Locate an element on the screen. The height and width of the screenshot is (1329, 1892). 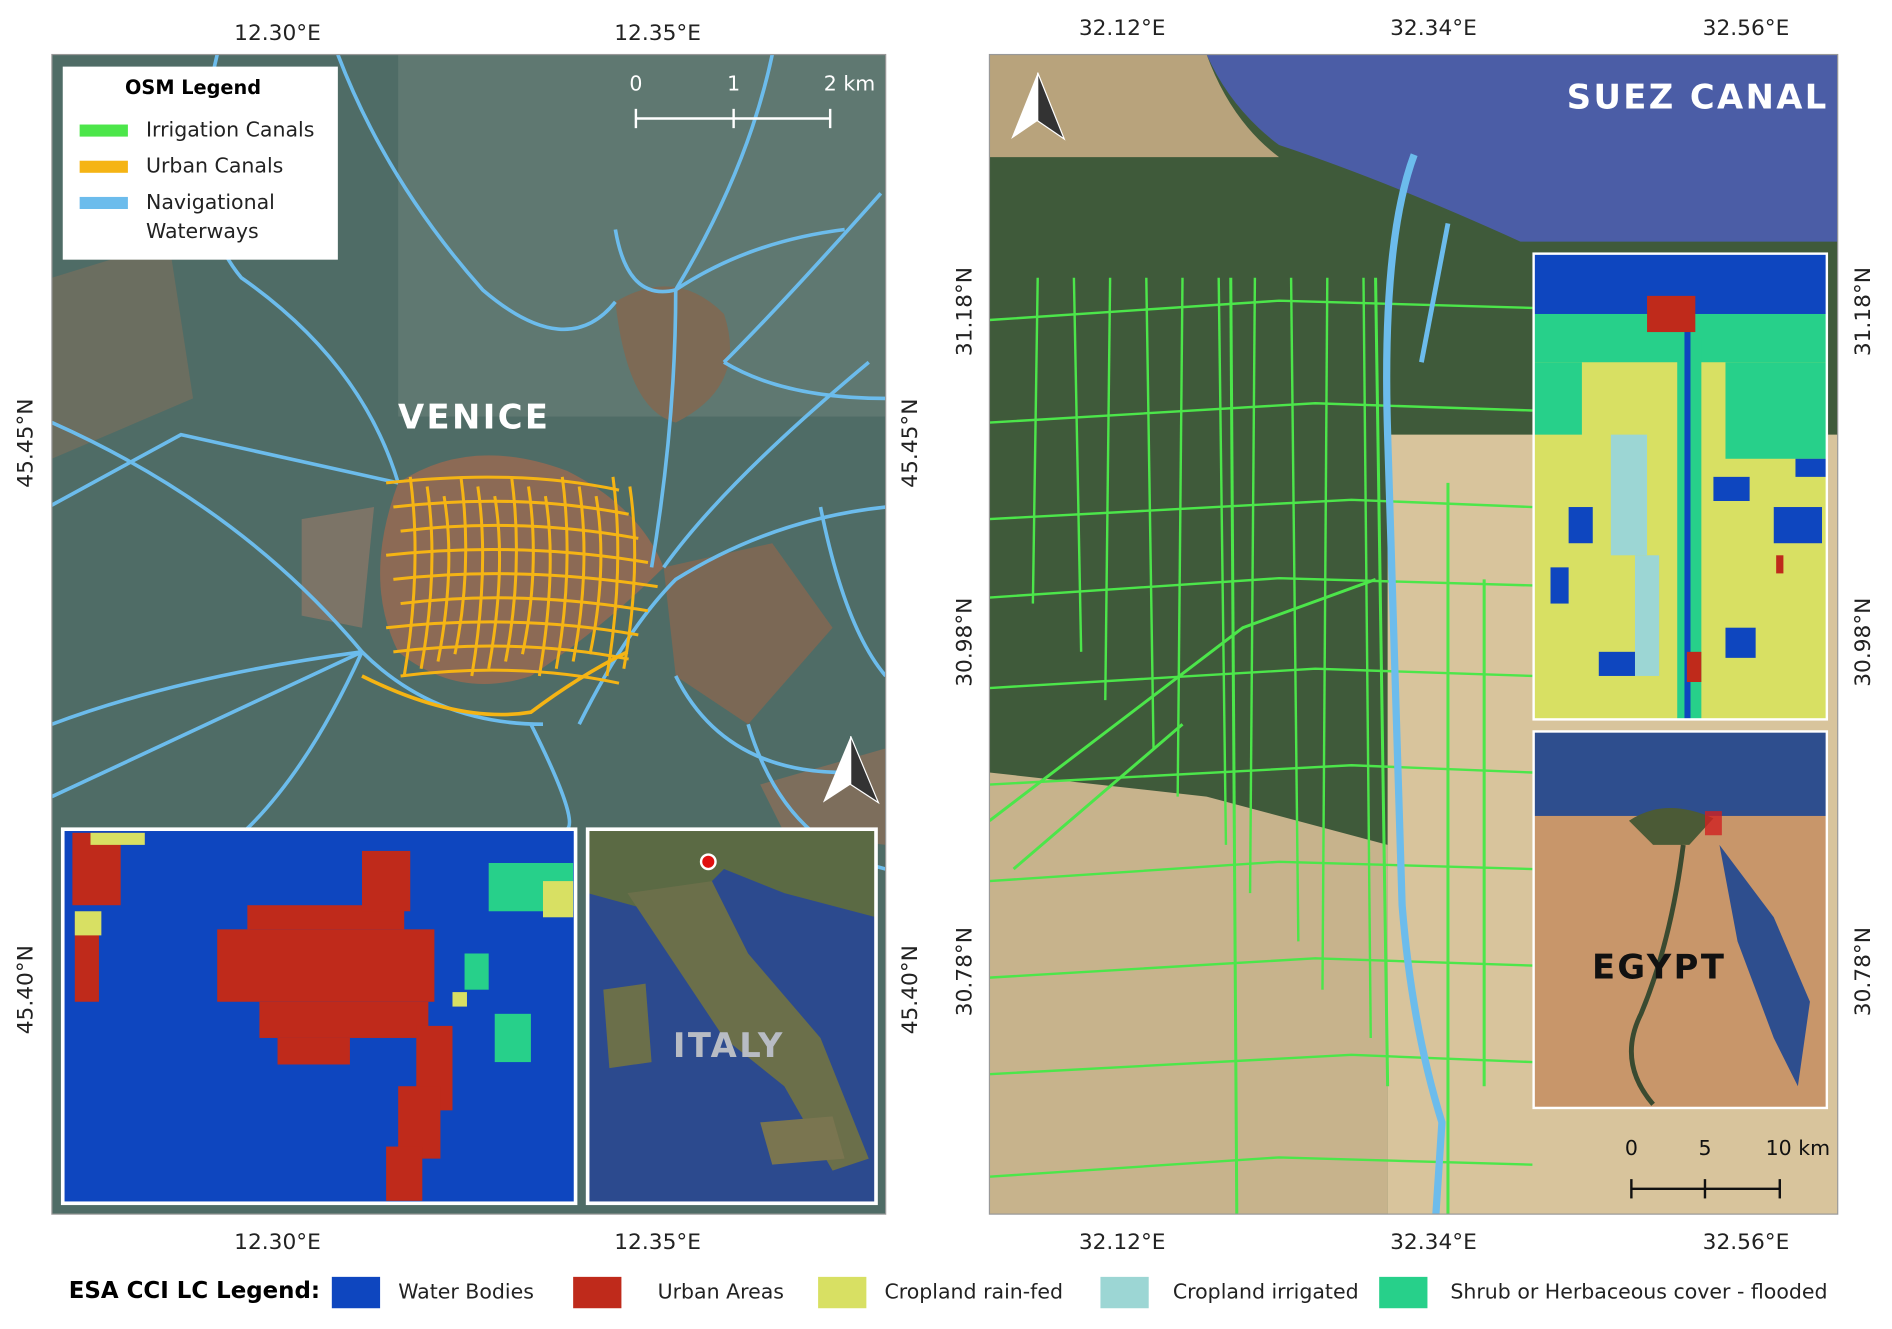
legend-label: Irrigation Canals is located at coordinates (230, 130).